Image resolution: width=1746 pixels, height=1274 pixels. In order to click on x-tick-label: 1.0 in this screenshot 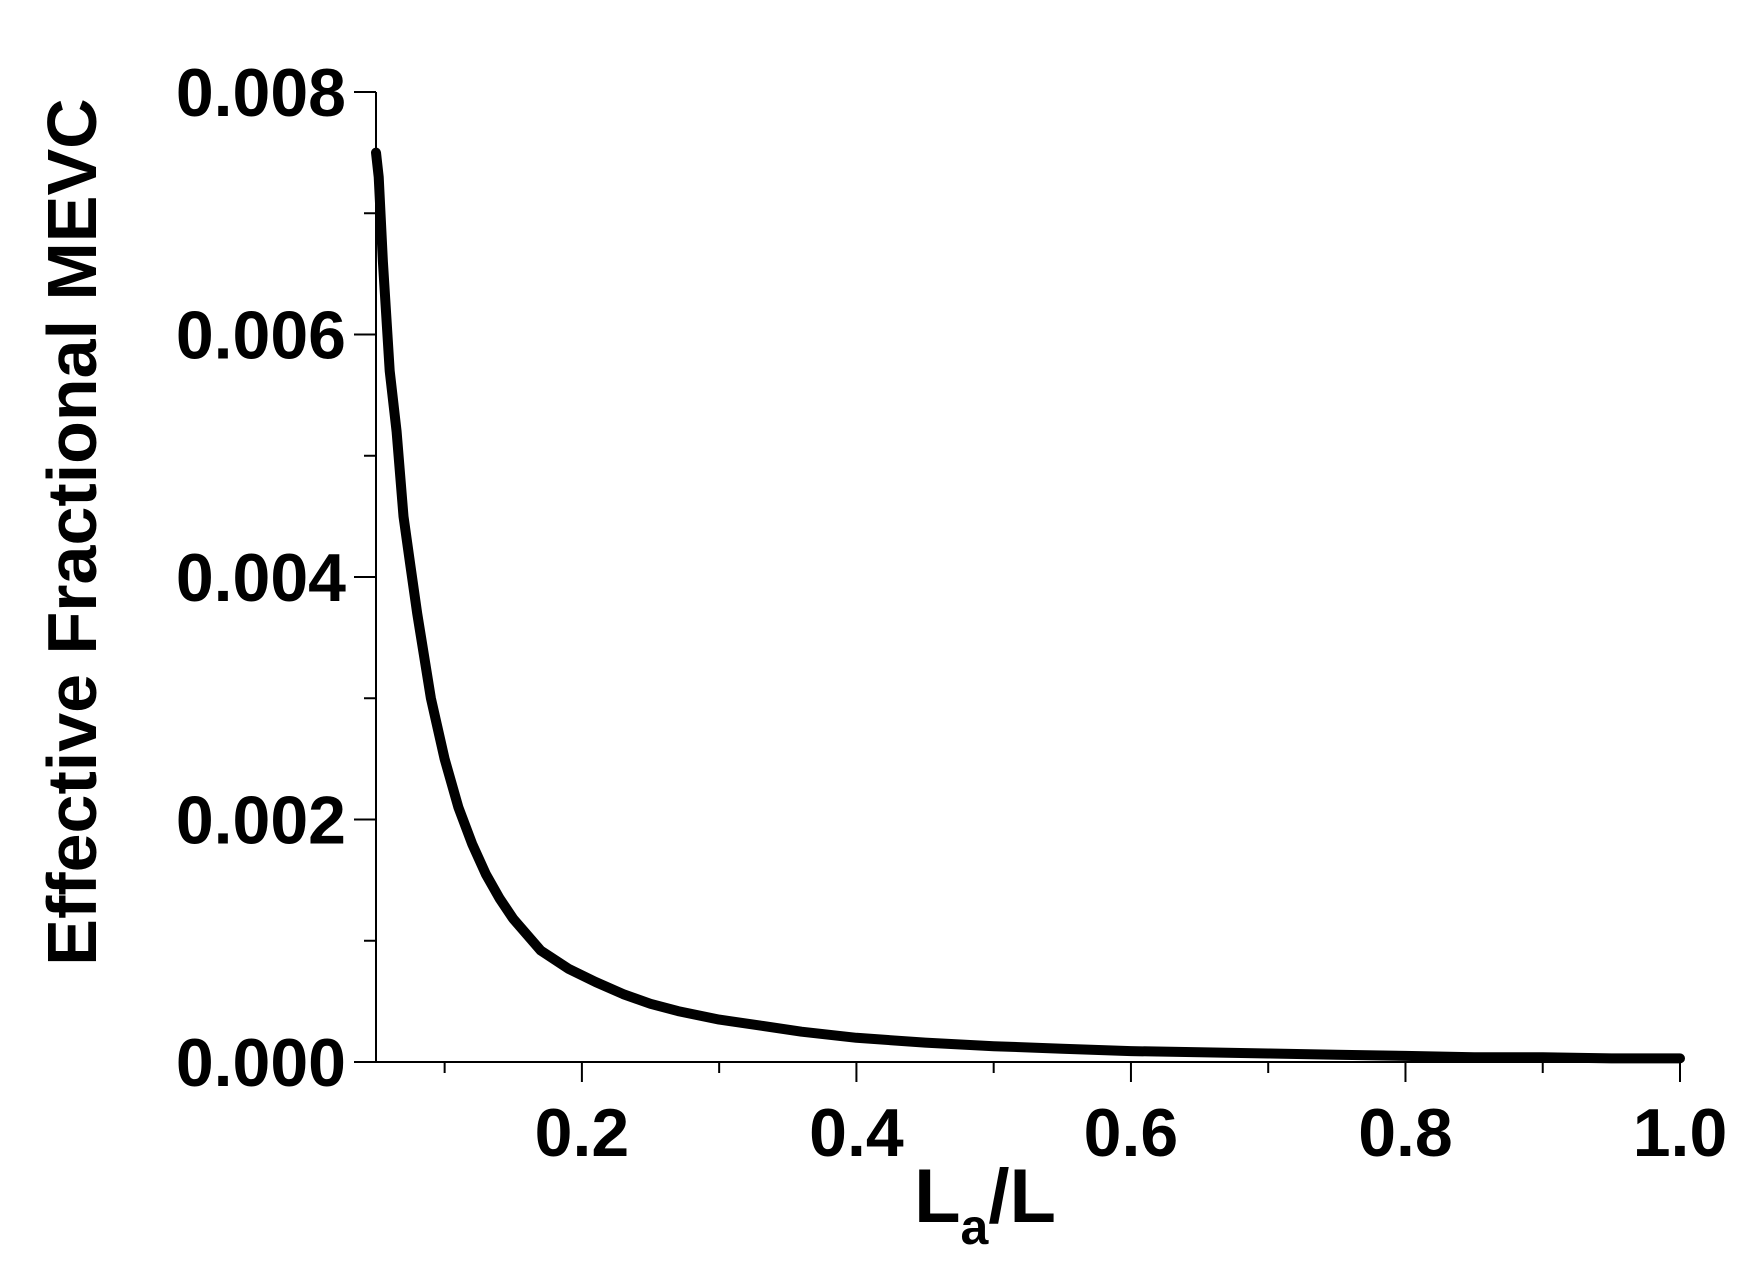, I will do `click(1680, 1133)`.